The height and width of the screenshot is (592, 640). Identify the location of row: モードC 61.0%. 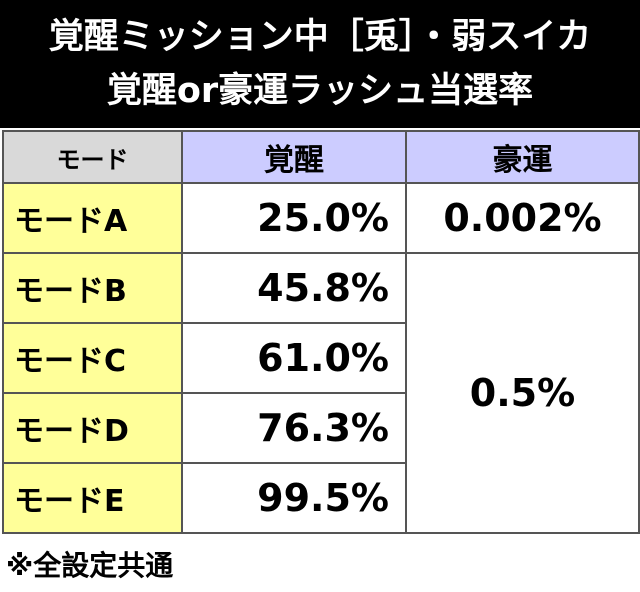
(320, 358).